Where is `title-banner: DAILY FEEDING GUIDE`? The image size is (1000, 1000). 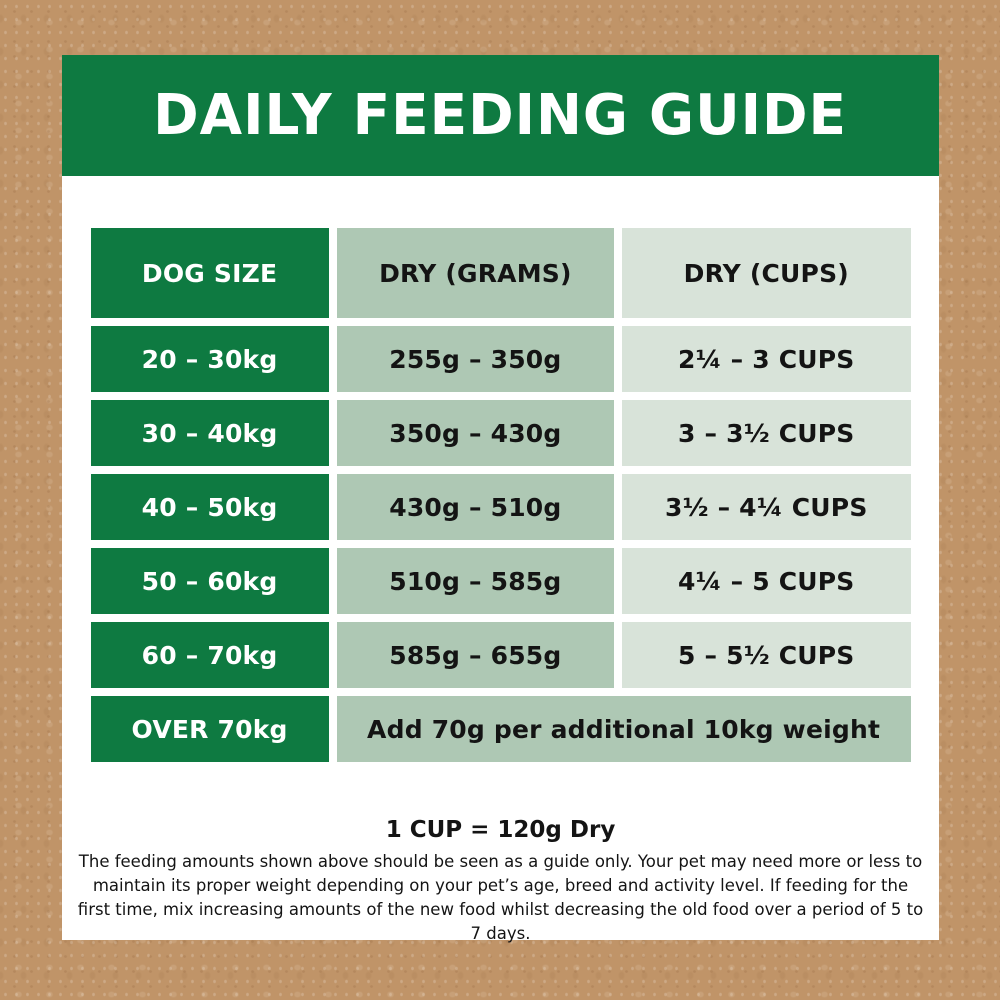
title-banner: DAILY FEEDING GUIDE is located at coordinates (500, 115).